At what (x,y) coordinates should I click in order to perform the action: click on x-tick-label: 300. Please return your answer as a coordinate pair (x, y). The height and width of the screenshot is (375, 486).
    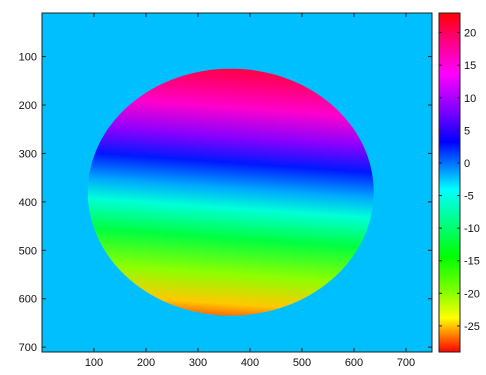
    Looking at the image, I should click on (198, 363).